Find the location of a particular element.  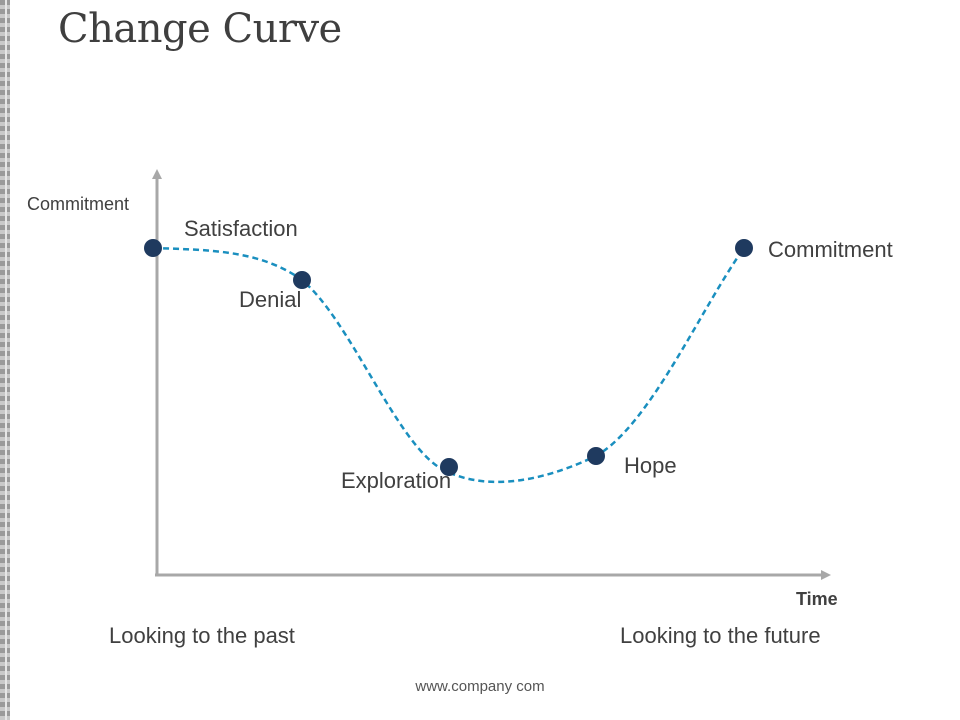

footer-url: www.company com is located at coordinates (480, 686).